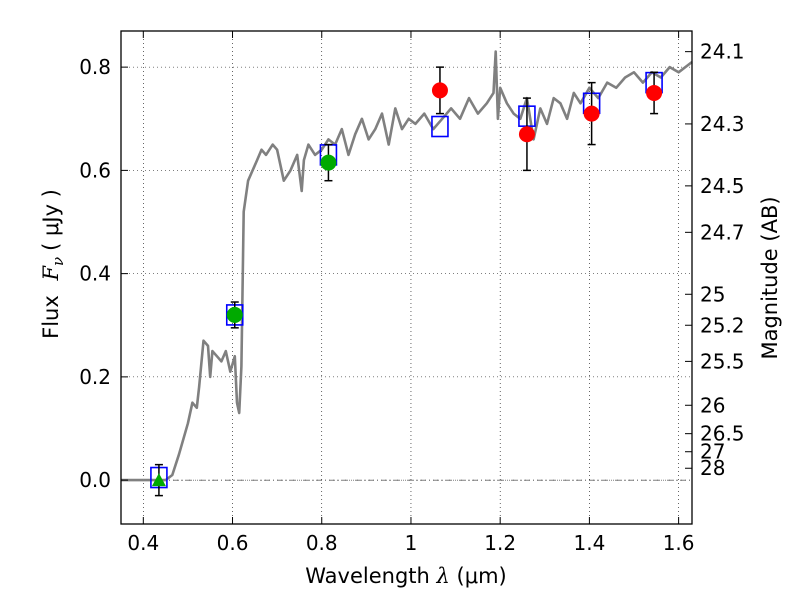 The width and height of the screenshot is (800, 600). I want to click on y2-tick-label: 27, so click(712, 452).